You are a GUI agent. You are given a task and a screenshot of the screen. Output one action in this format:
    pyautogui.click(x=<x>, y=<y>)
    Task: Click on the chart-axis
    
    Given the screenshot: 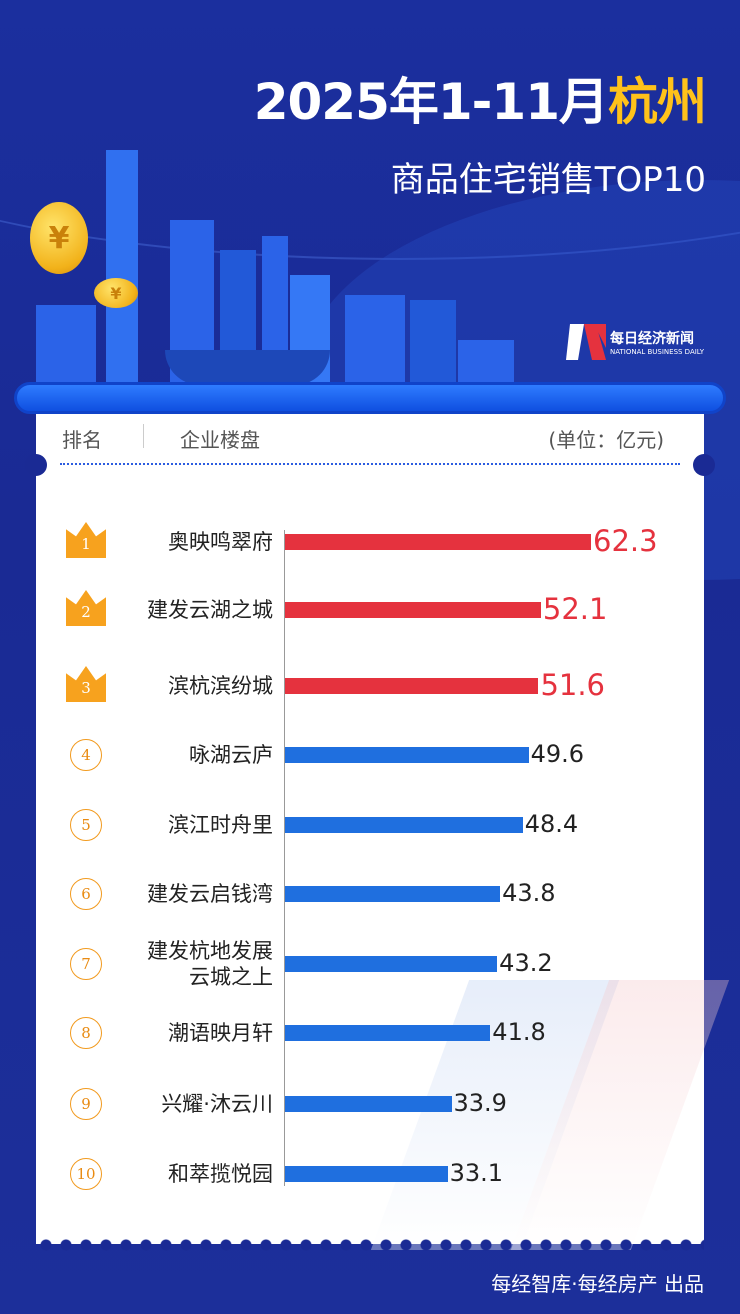 What is the action you would take?
    pyautogui.click(x=284, y=858)
    